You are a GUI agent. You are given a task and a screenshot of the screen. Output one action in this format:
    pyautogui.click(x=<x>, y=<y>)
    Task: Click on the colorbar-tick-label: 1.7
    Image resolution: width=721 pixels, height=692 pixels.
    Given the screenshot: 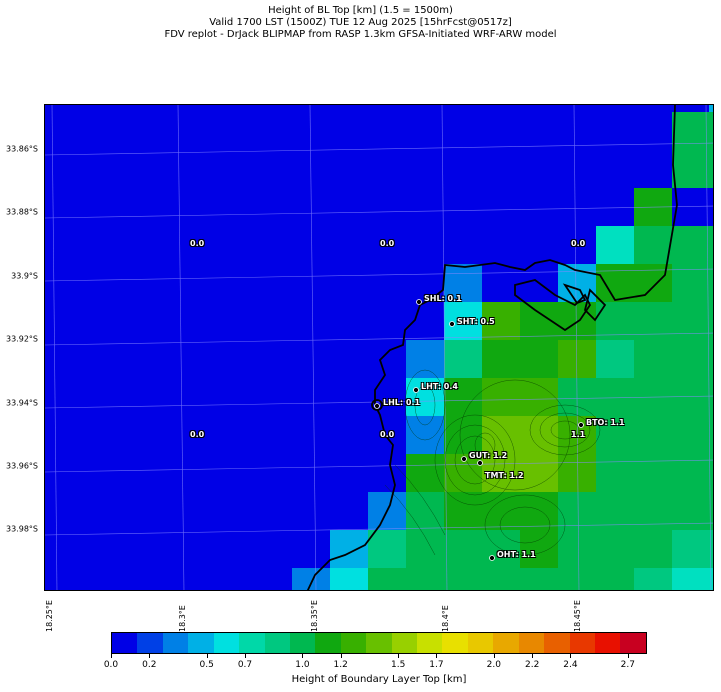 What is the action you would take?
    pyautogui.click(x=436, y=665)
    